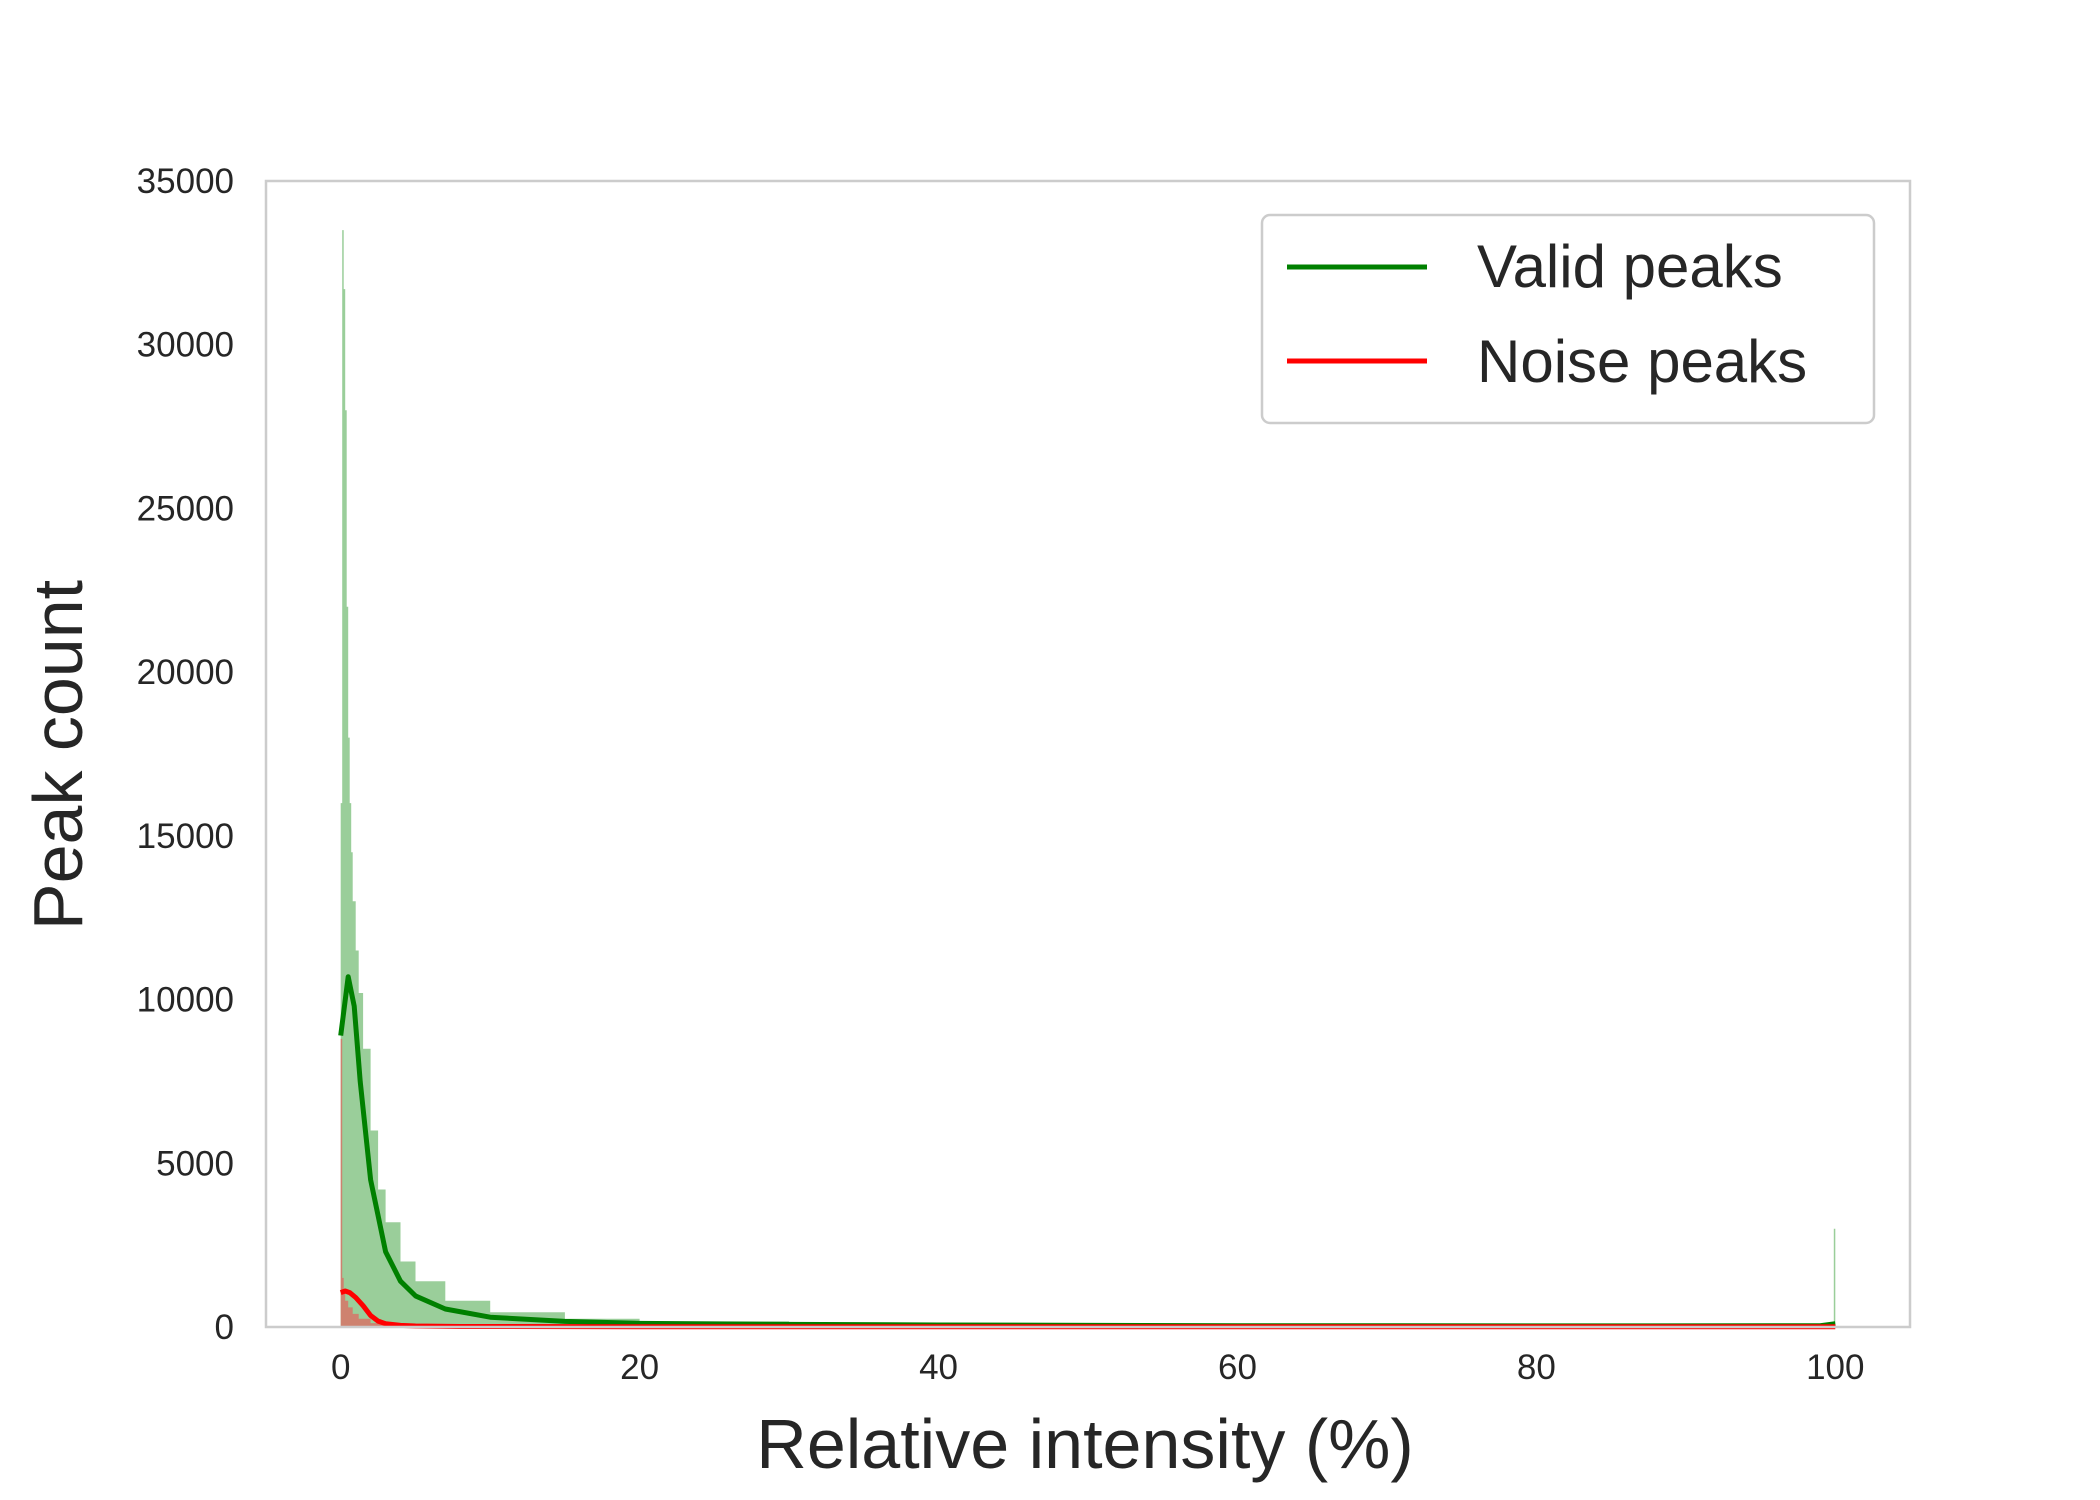  What do you see at coordinates (224, 1327) in the screenshot?
I see `y-tick-label: 0` at bounding box center [224, 1327].